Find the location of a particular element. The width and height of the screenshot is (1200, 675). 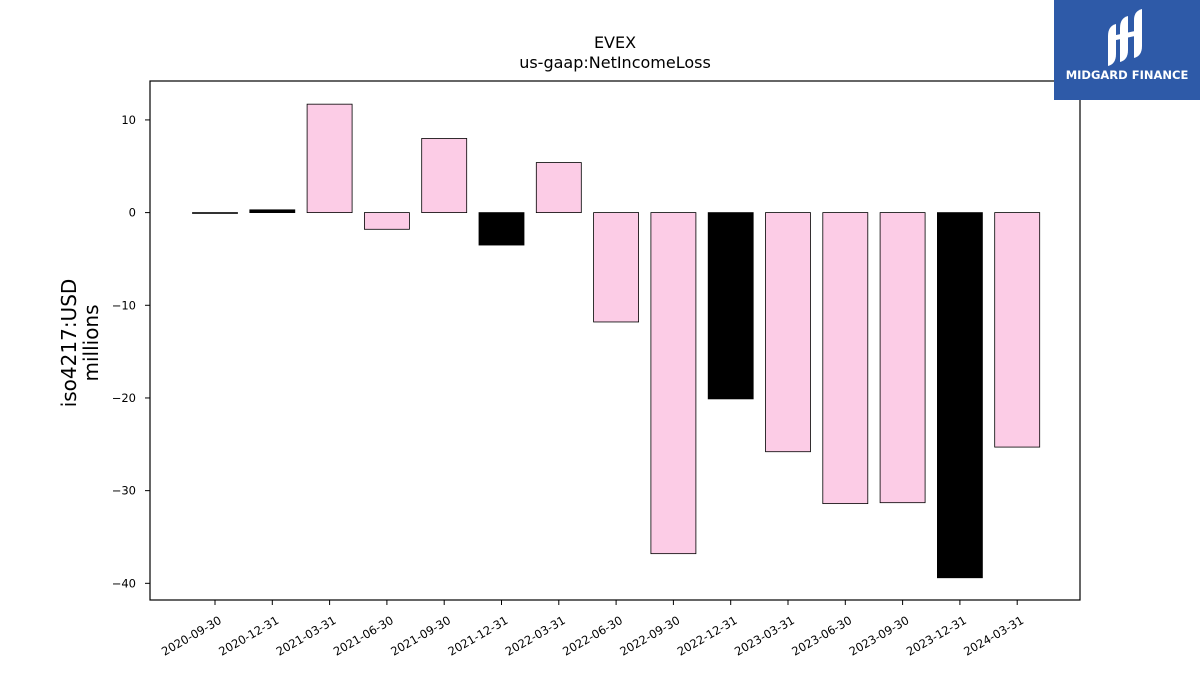

x-tick-label: 2023-06-30 is located at coordinates (821, 636).